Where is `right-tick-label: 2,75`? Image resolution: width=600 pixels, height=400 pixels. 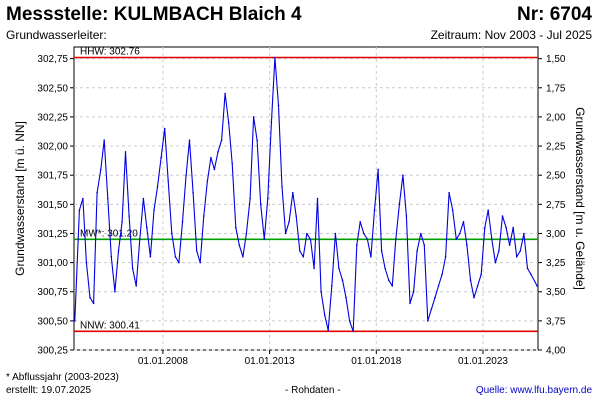 right-tick-label: 2,75 is located at coordinates (556, 205).